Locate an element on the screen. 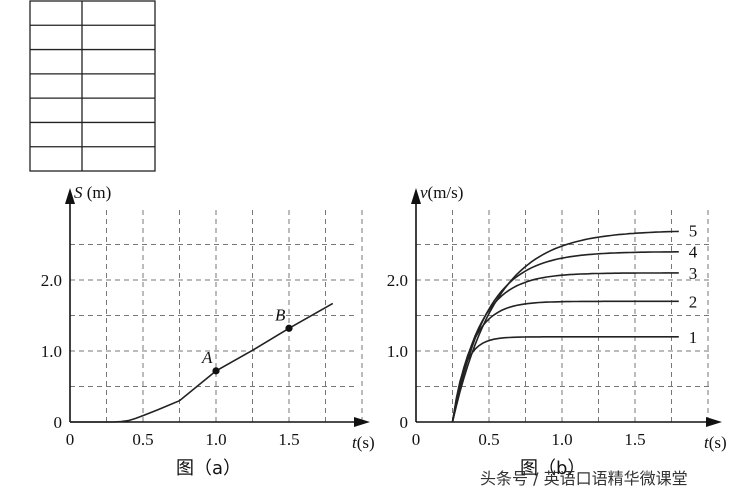  a-x-tick-label: 1.0 is located at coordinates (215, 439).